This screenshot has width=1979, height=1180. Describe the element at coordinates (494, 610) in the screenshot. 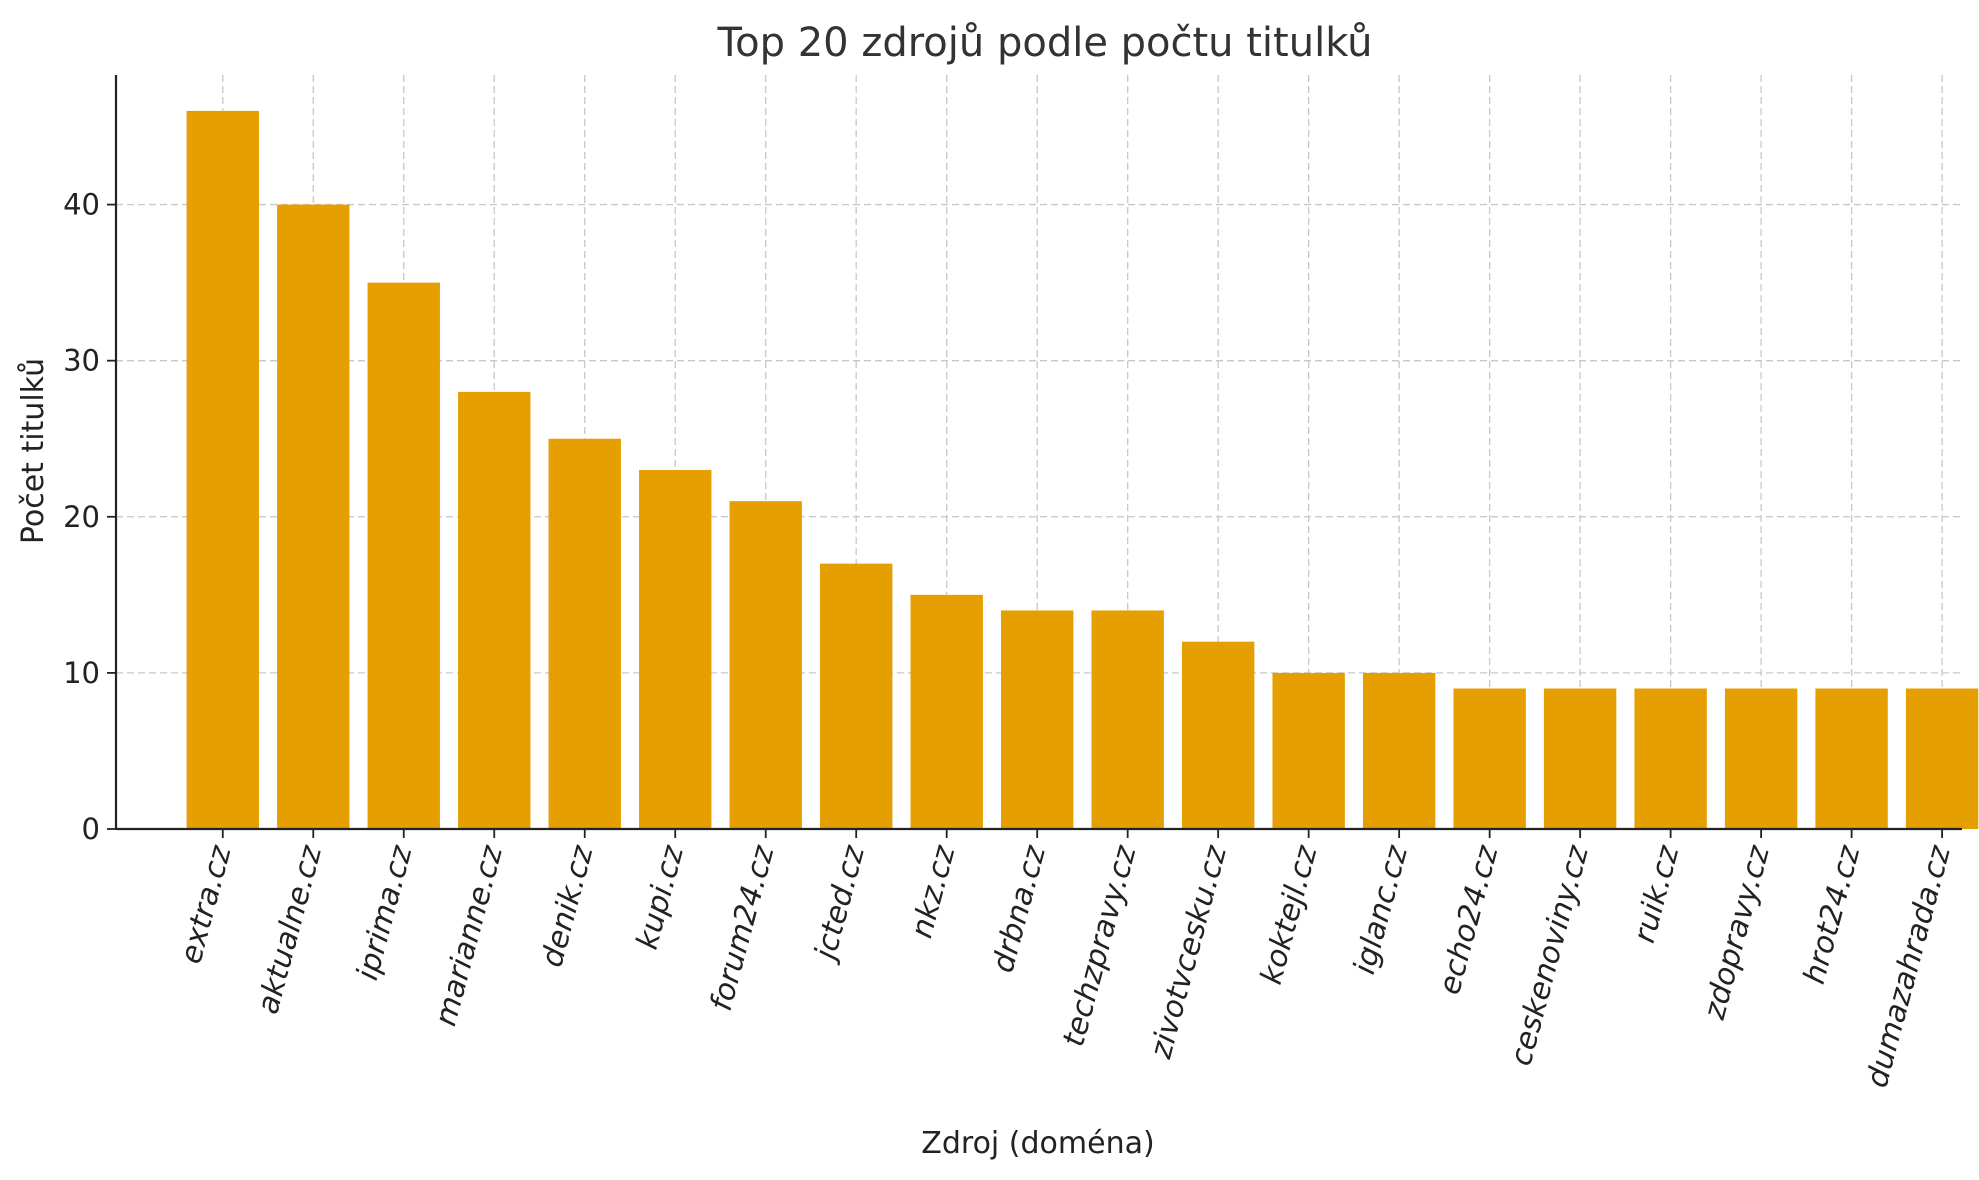

I see `bar-marianne-cz` at that location.